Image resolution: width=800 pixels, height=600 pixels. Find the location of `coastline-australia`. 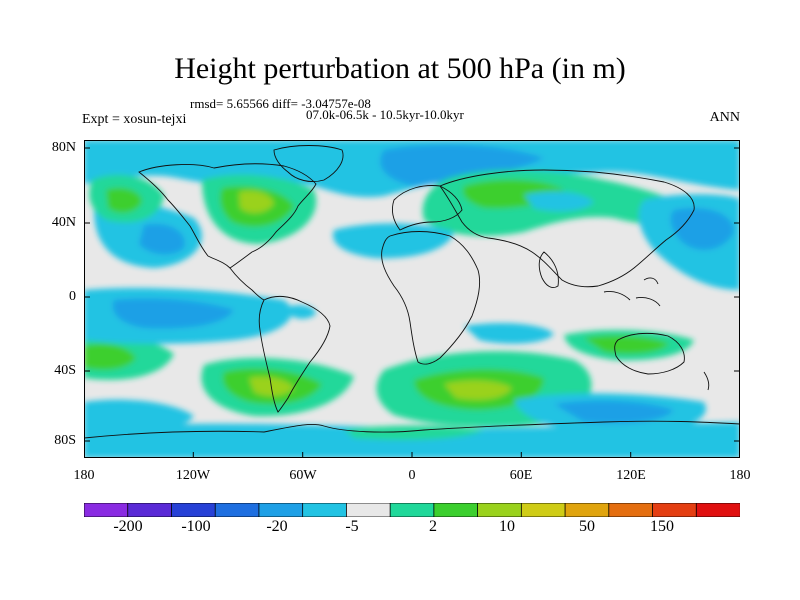

coastline-australia is located at coordinates (649, 353).